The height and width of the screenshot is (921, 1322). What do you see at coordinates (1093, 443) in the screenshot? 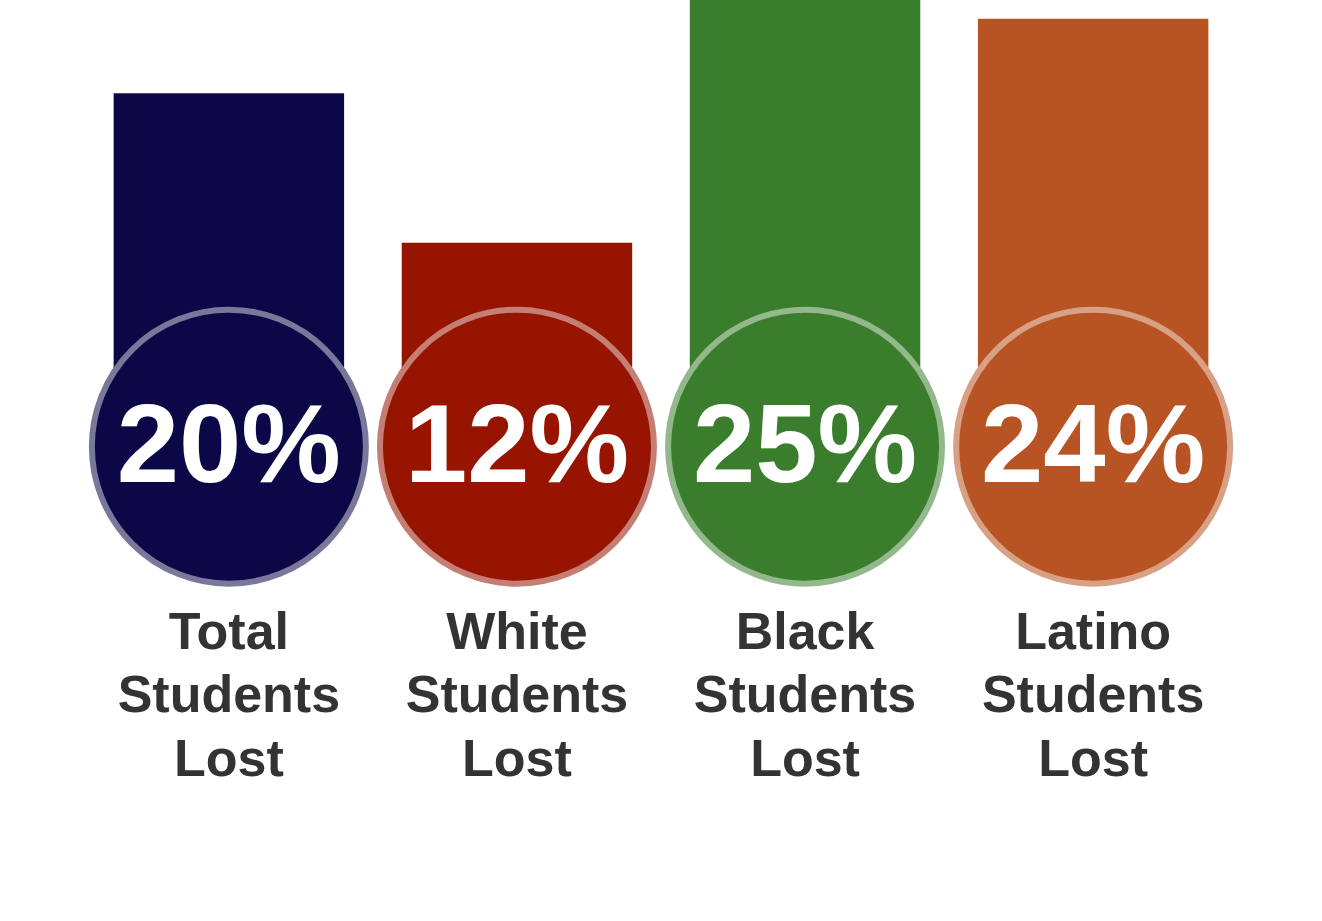
I see `data-label: 24%` at bounding box center [1093, 443].